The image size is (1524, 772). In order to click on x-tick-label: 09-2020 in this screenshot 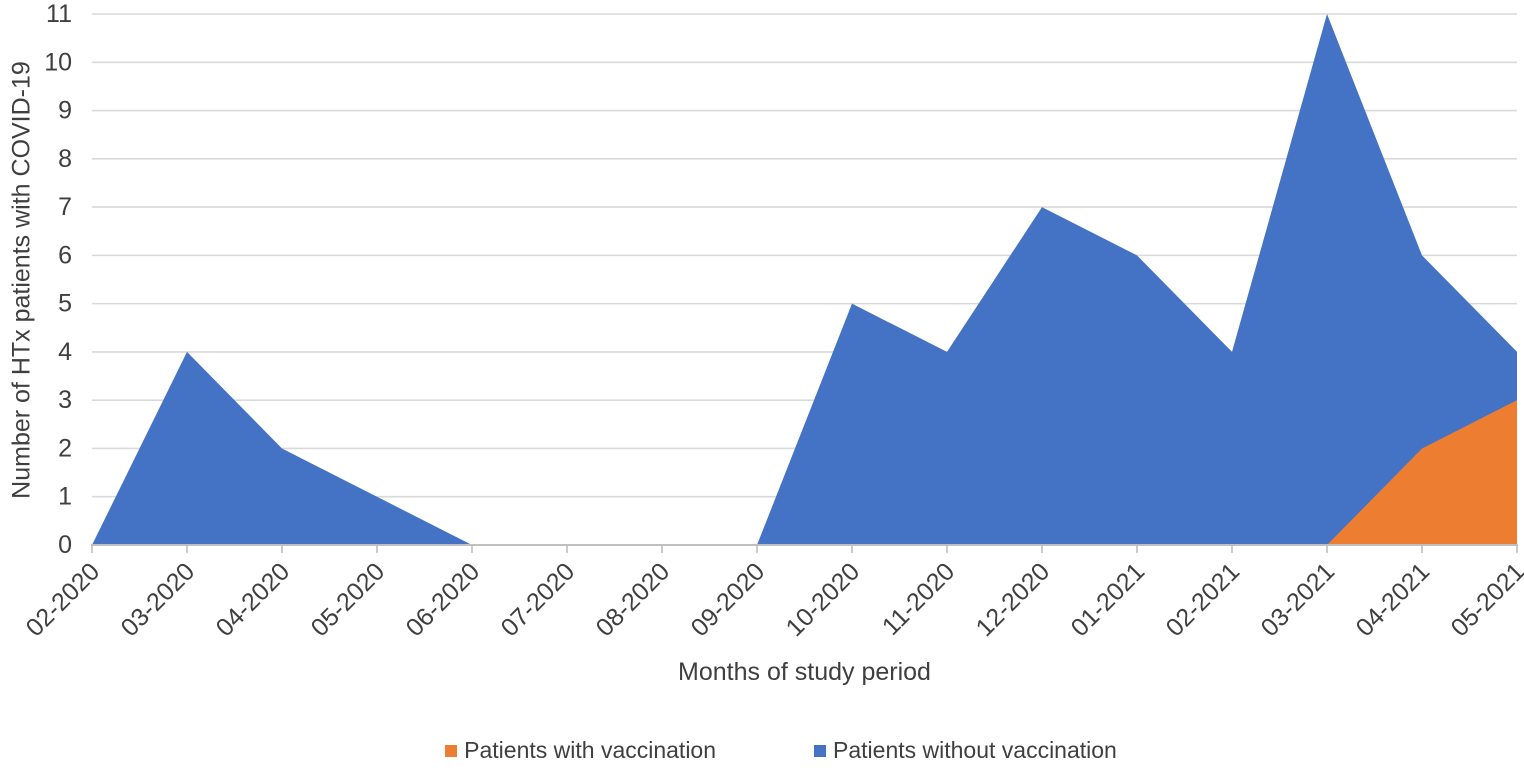, I will do `click(728, 599)`.